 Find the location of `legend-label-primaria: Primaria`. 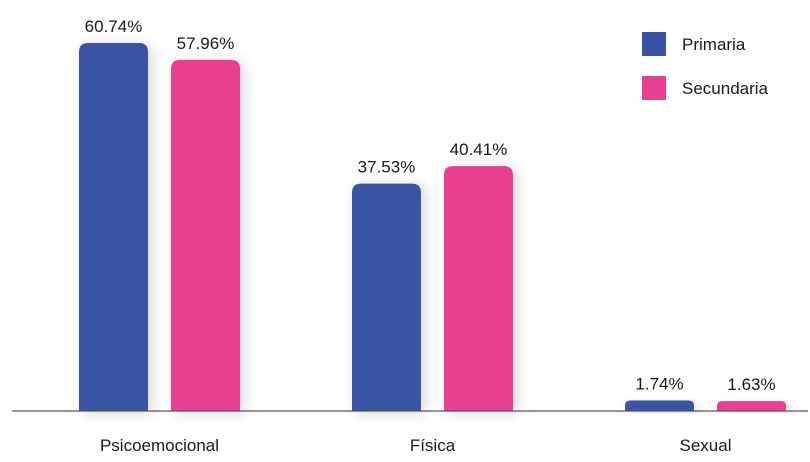

legend-label-primaria: Primaria is located at coordinates (714, 44).